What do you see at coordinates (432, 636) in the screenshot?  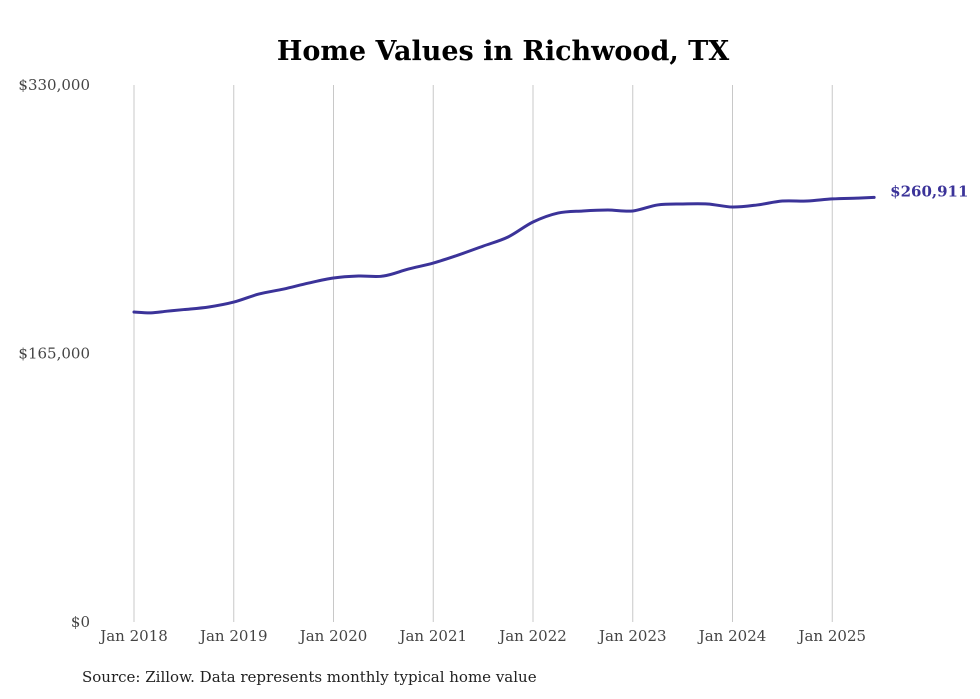 I see `x-tick-label: Jan 2021` at bounding box center [432, 636].